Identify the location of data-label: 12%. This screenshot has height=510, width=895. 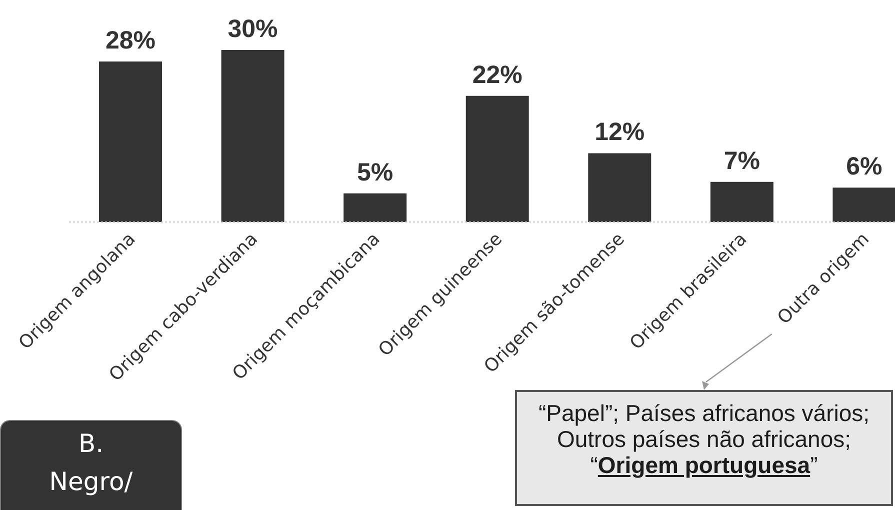
(619, 132).